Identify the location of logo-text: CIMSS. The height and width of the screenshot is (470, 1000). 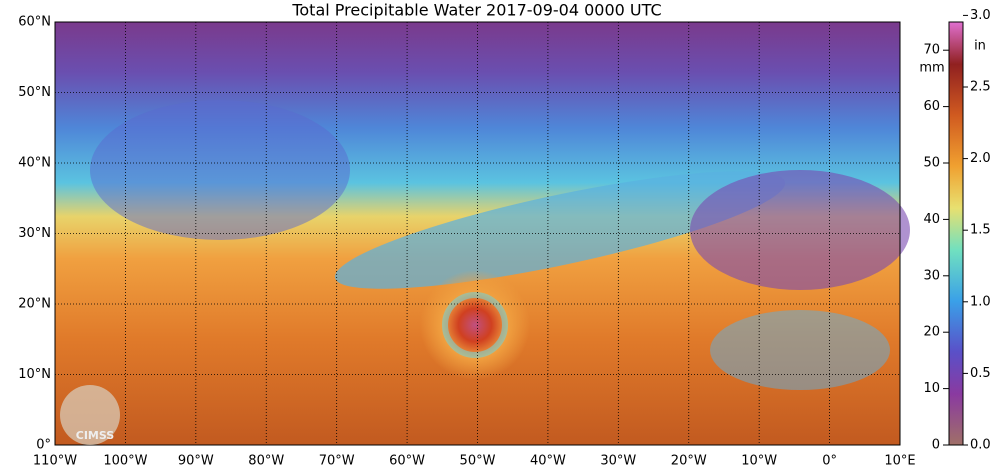
(95, 435).